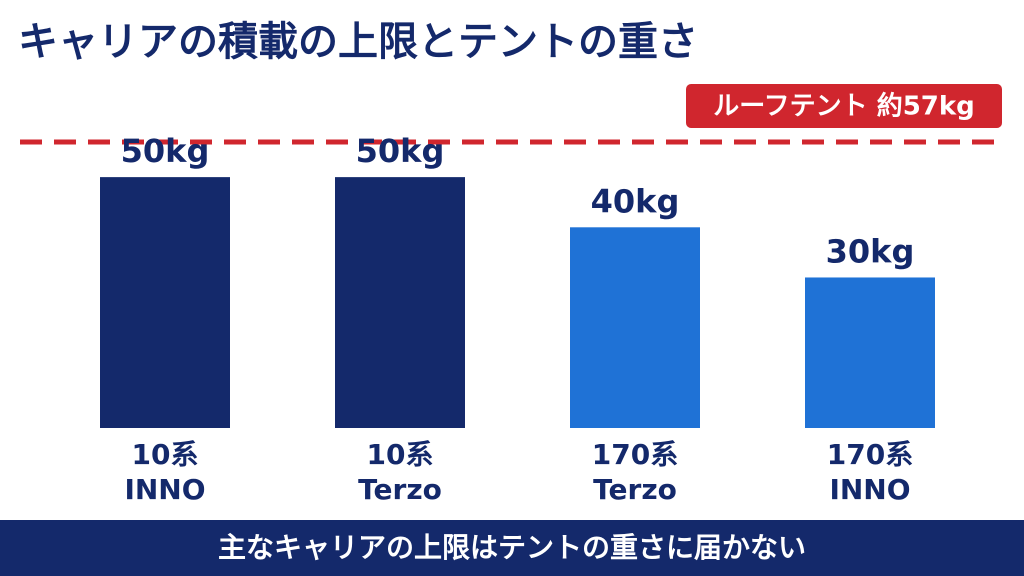 The width and height of the screenshot is (1024, 576). I want to click on reference-label: ルーフテント 約57kg, so click(844, 106).